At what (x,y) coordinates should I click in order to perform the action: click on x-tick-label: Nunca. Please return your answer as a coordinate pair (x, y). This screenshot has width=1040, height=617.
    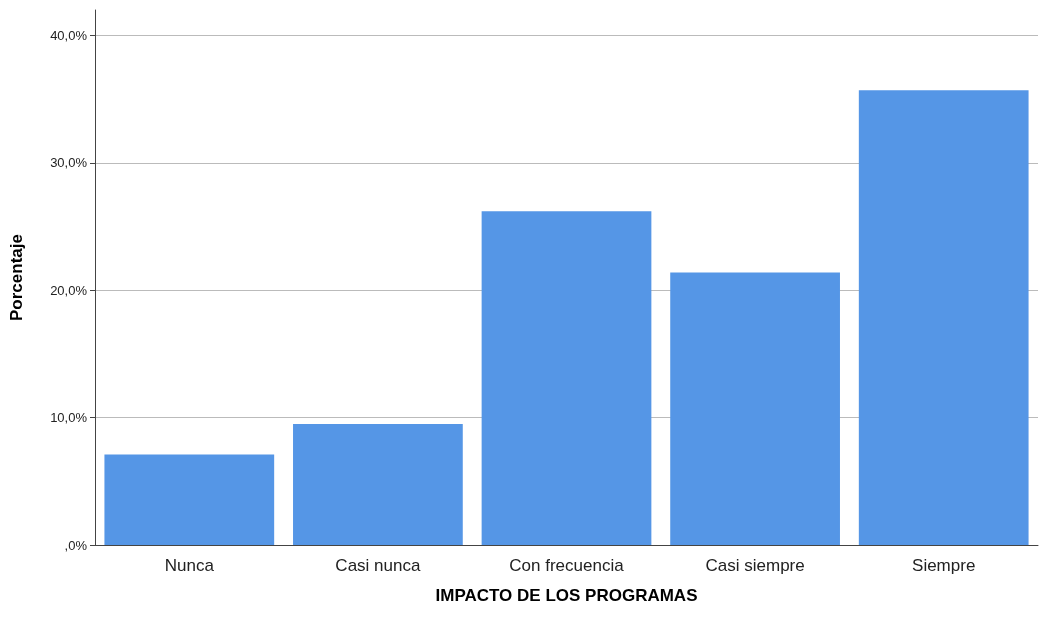
    Looking at the image, I should click on (189, 565).